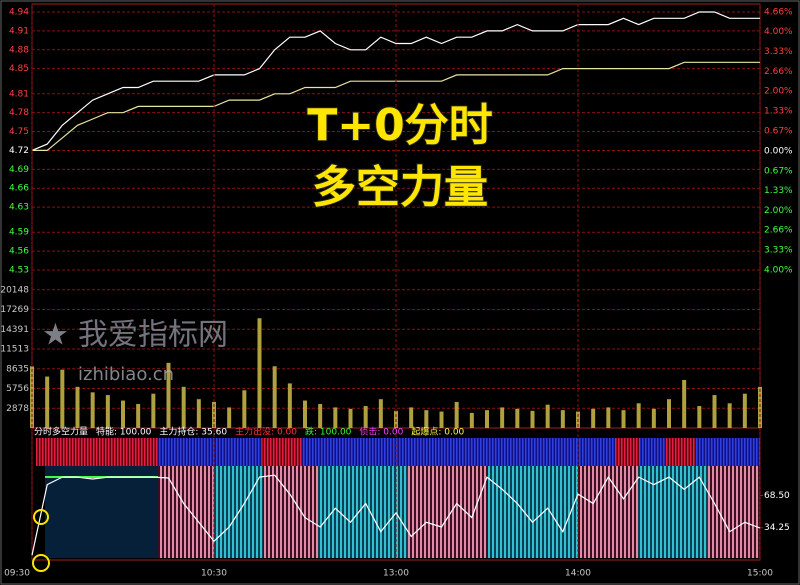  Describe the element at coordinates (17, 389) in the screenshot. I see `y-tick-label: 5756` at that location.